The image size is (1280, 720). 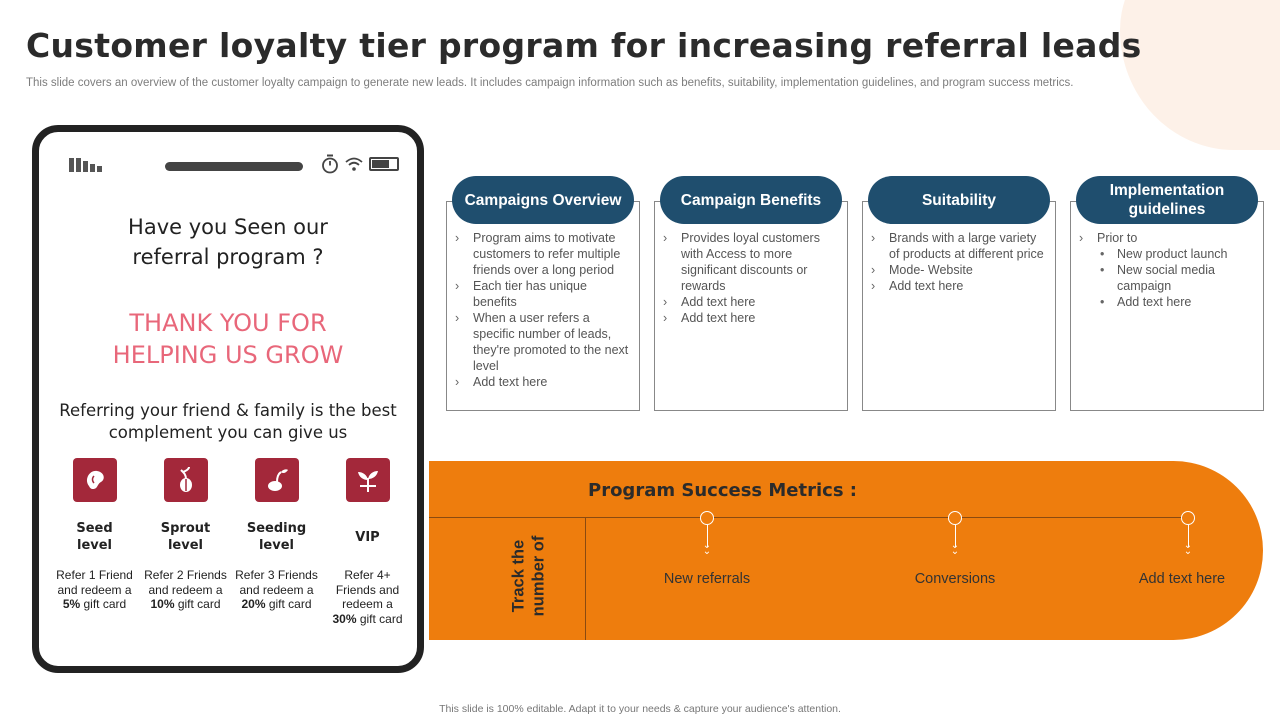 What do you see at coordinates (94, 480) in the screenshot?
I see `seed-icon` at bounding box center [94, 480].